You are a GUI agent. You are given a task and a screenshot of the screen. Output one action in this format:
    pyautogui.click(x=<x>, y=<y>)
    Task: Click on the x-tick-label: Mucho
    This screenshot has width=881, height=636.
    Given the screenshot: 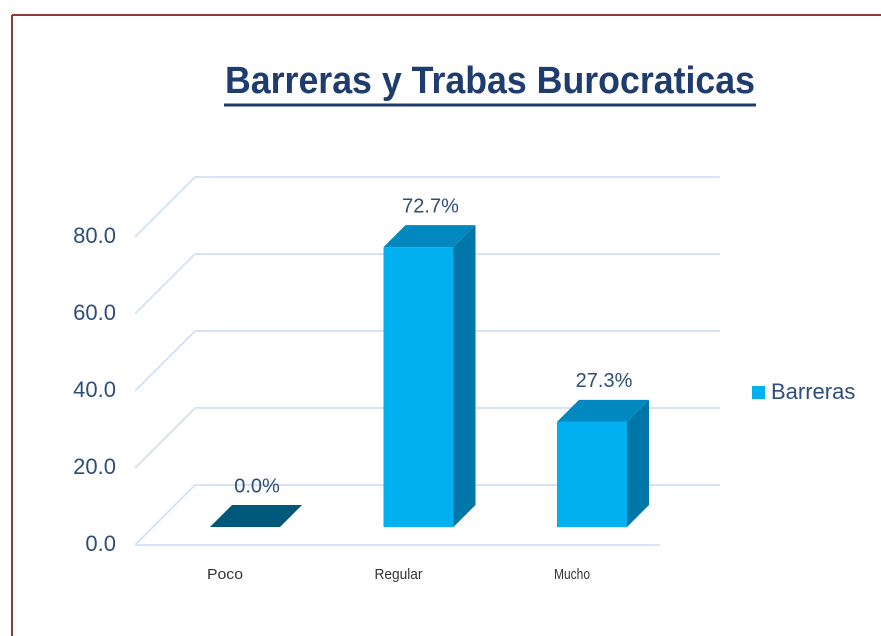 What is the action you would take?
    pyautogui.click(x=572, y=574)
    